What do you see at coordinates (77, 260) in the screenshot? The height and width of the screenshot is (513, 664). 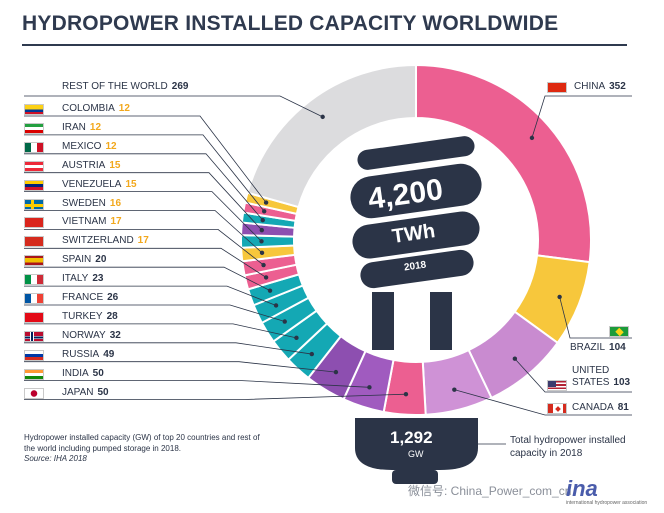 I see `label-name: SPAIN` at bounding box center [77, 260].